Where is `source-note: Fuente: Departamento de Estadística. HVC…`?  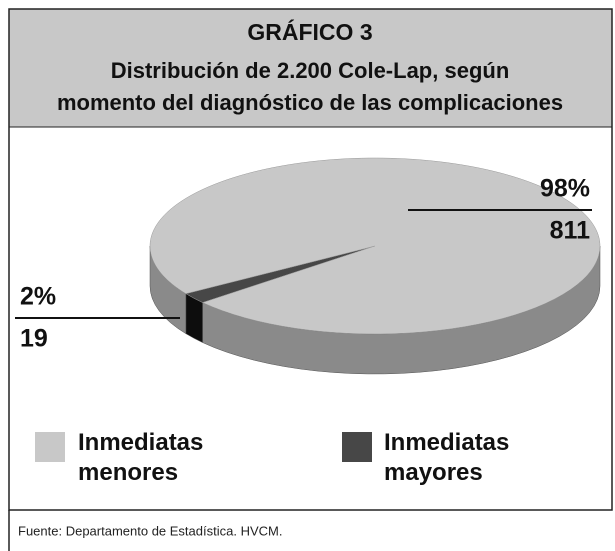
source-note: Fuente: Departamento de Estadística. HVC… is located at coordinates (150, 530).